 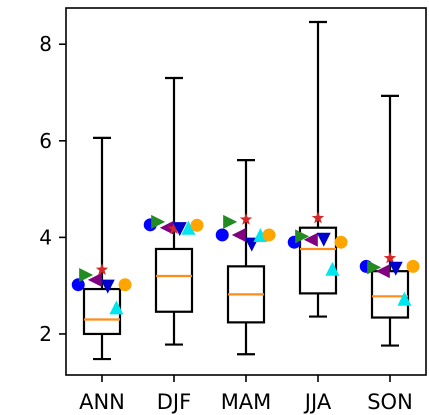 What do you see at coordinates (246, 257) in the screenshot?
I see `box-mam` at bounding box center [246, 257].